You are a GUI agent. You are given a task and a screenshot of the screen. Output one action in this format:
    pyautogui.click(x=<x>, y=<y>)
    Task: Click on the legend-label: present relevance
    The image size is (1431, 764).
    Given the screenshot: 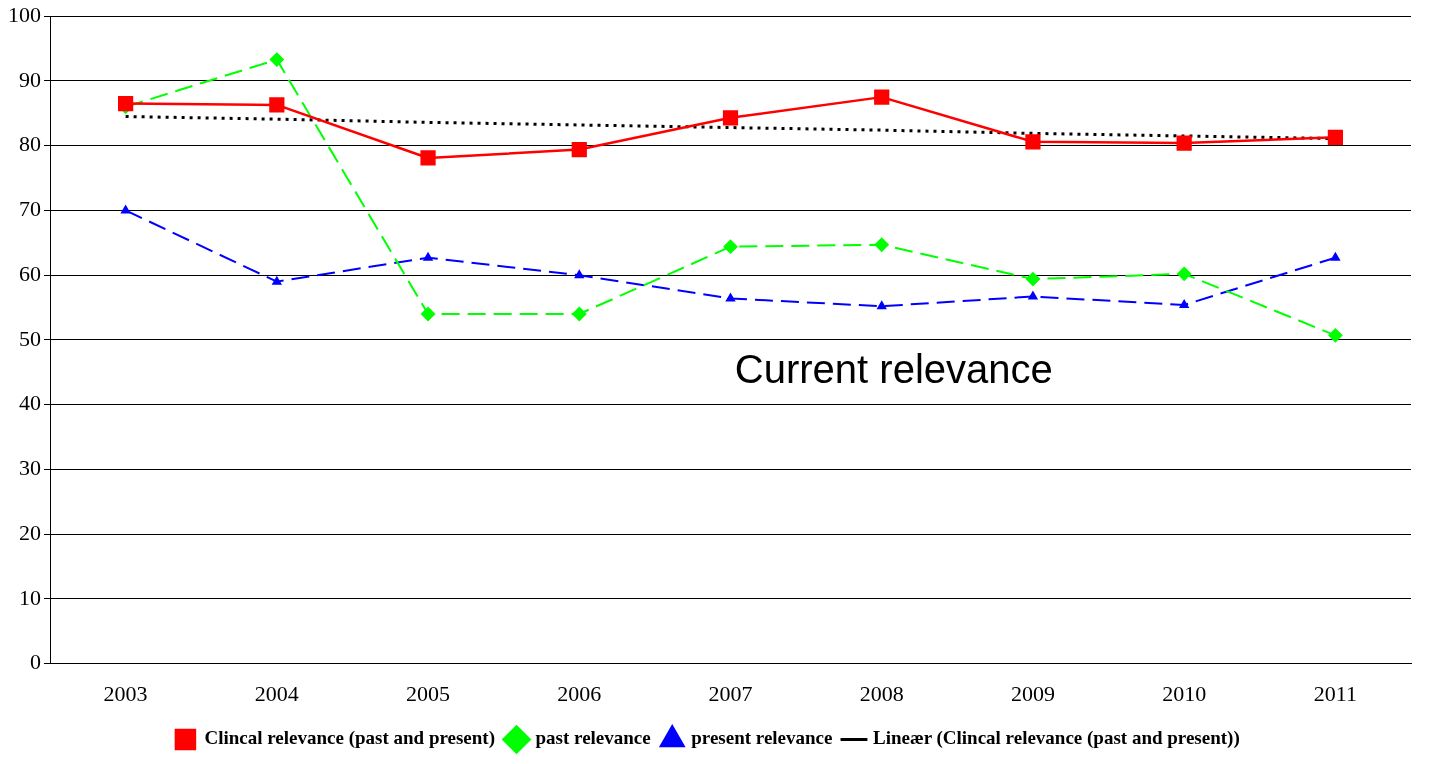 What is the action you would take?
    pyautogui.click(x=762, y=738)
    